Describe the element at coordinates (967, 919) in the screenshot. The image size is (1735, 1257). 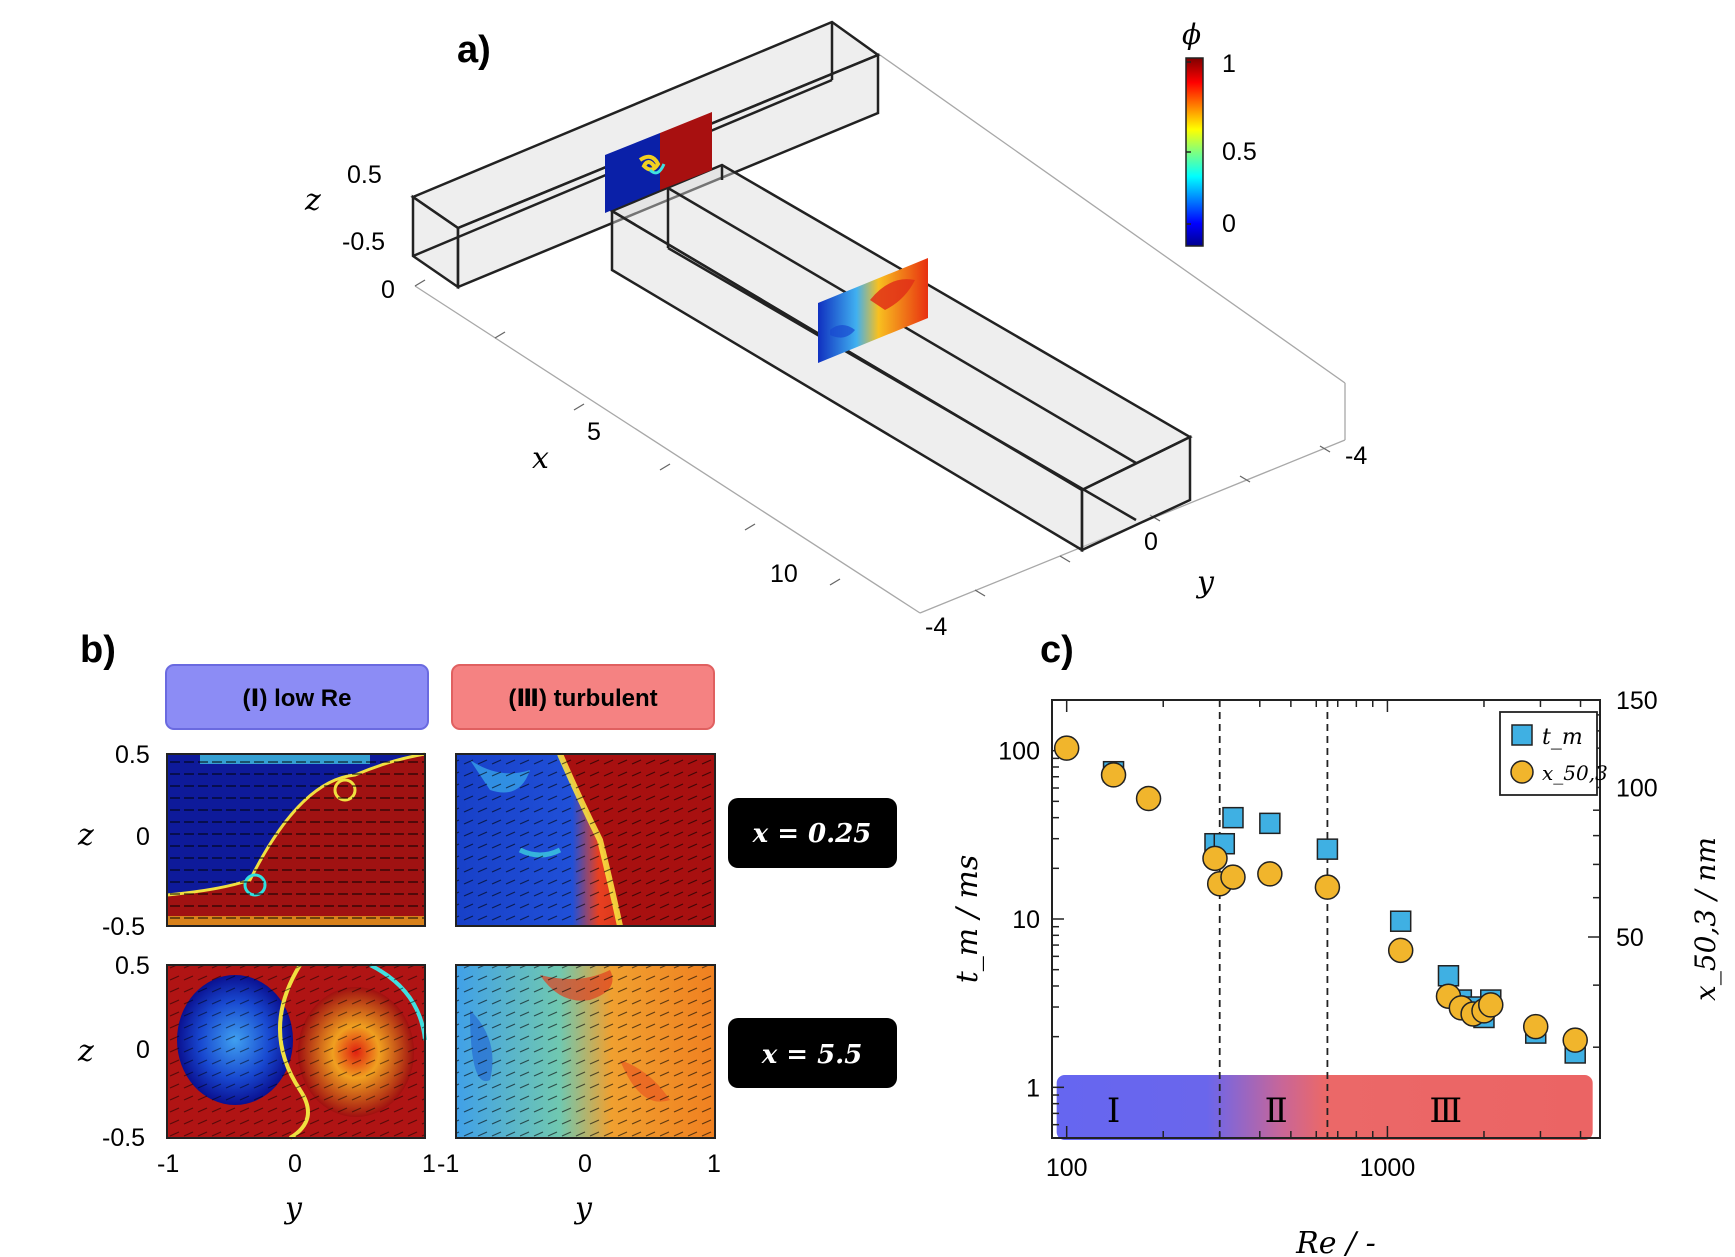
I see `y-axis-label: t_m / ms` at that location.